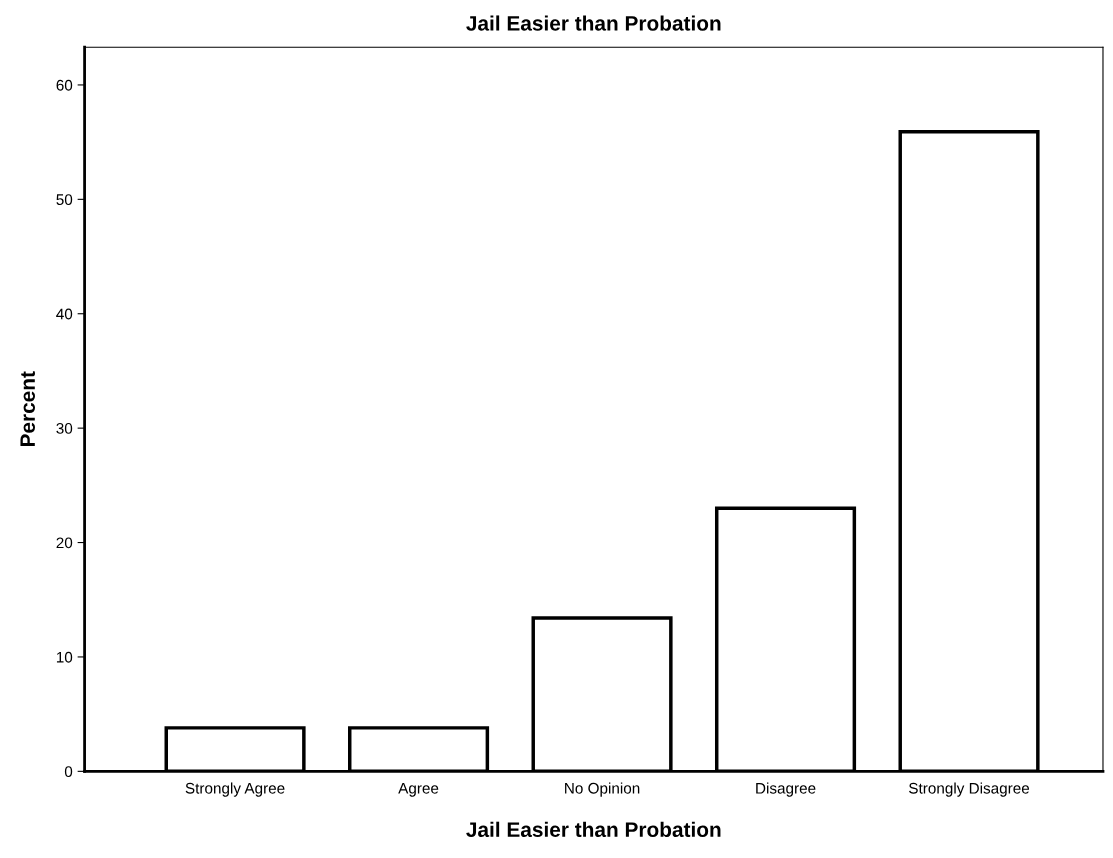  What do you see at coordinates (969, 789) in the screenshot?
I see `x-tick-label: Strongly Disagree` at bounding box center [969, 789].